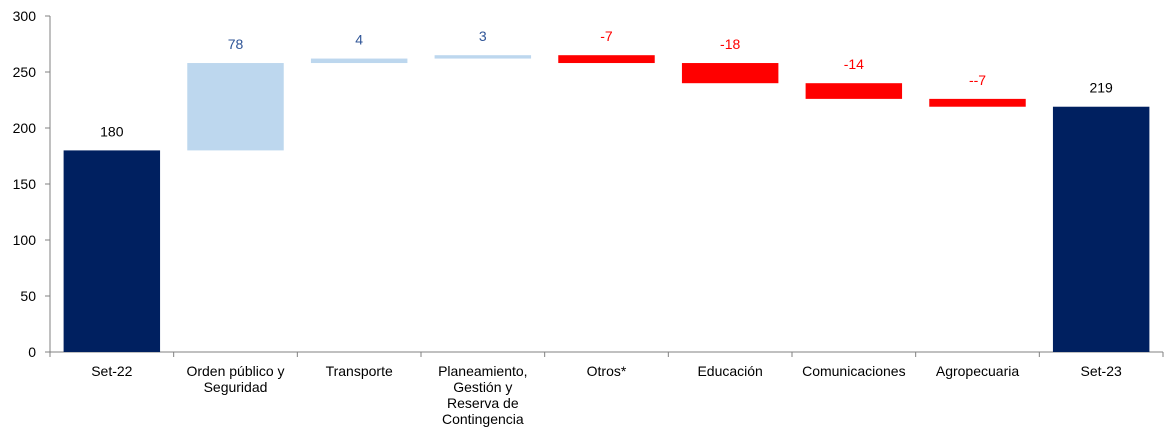 The width and height of the screenshot is (1168, 434). I want to click on y-tick-label: 300, so click(25, 16).